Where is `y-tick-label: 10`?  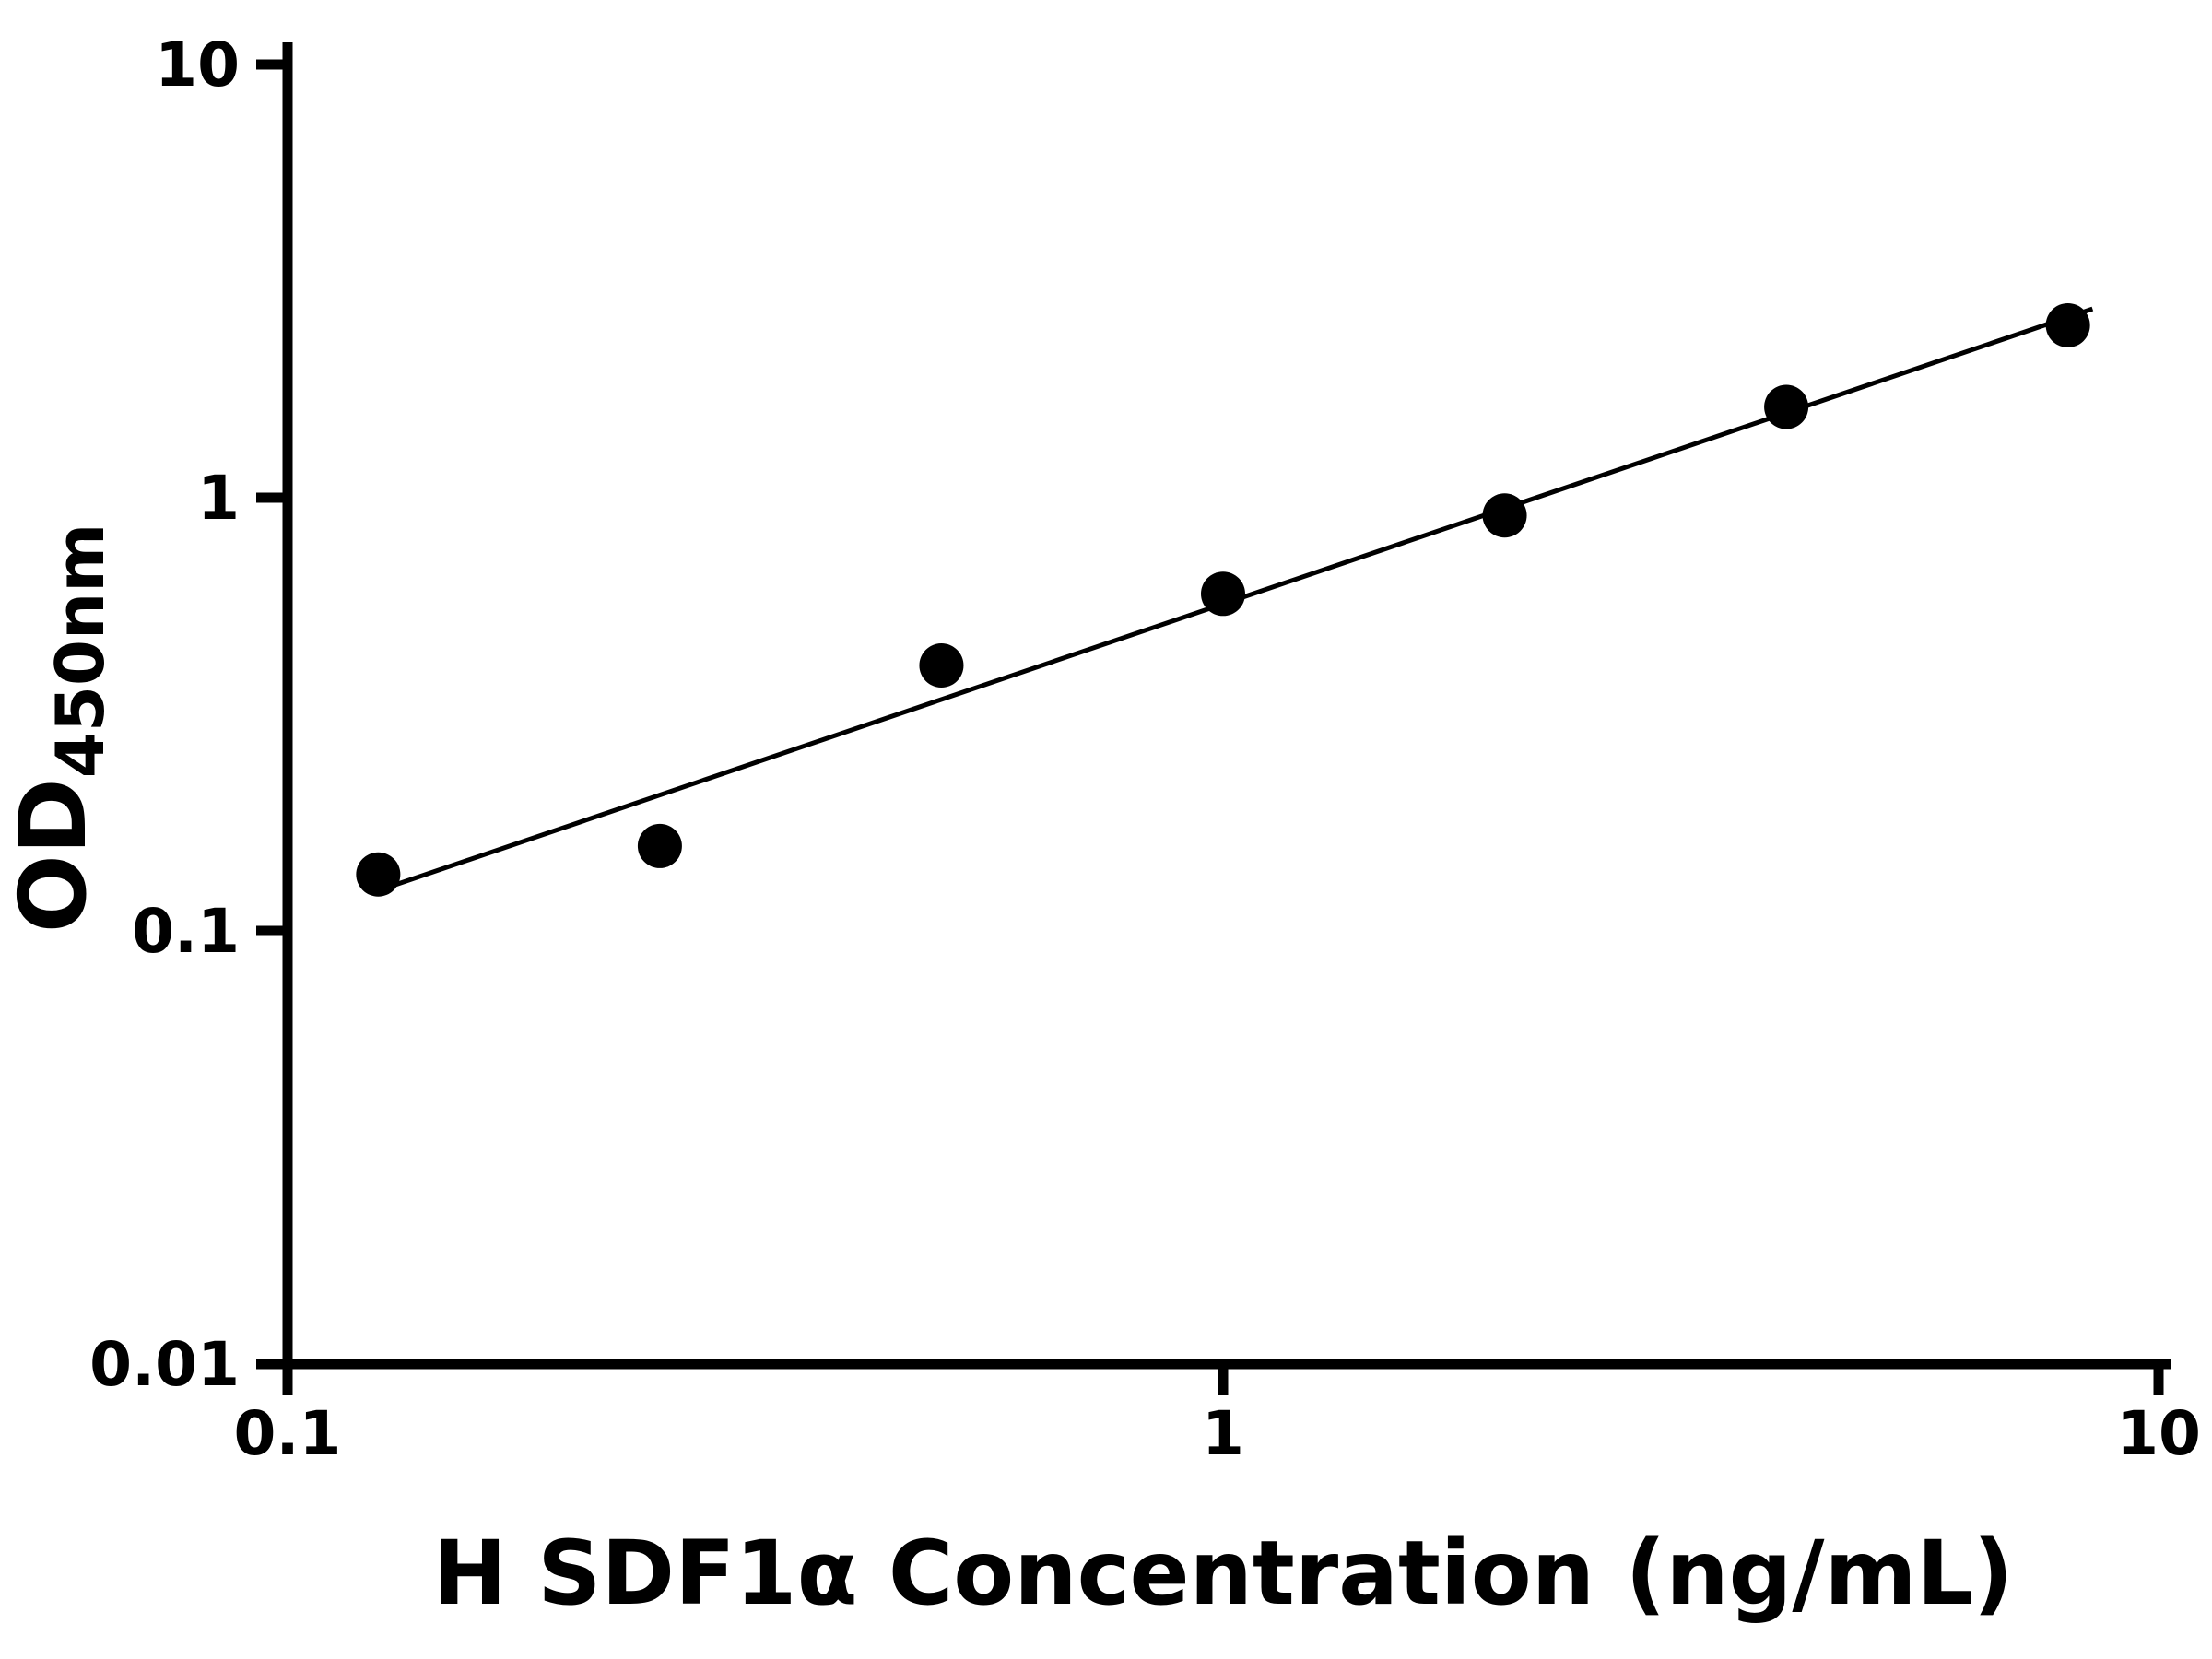
y-tick-label: 10 is located at coordinates (197, 64).